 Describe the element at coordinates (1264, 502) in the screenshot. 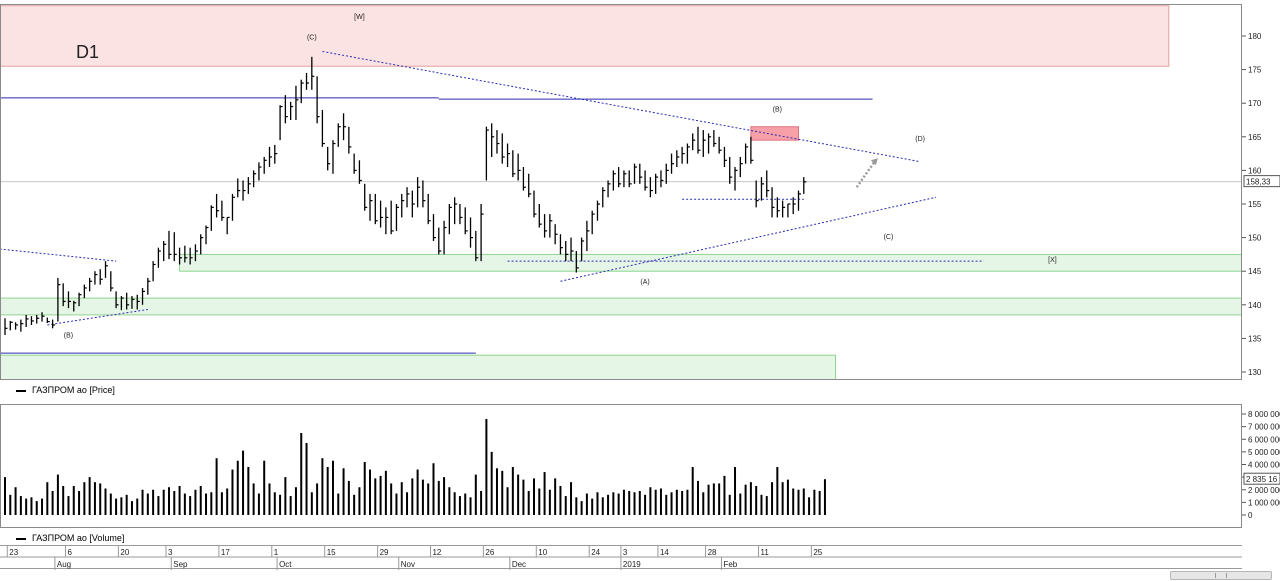

I see `volume-tick-label: 1 000 000` at that location.